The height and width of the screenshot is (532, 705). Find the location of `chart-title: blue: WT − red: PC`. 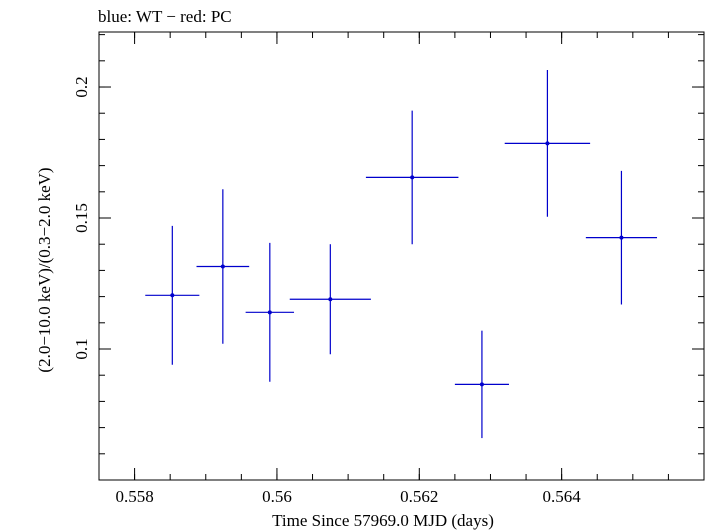

chart-title: blue: WT − red: PC is located at coordinates (165, 16).